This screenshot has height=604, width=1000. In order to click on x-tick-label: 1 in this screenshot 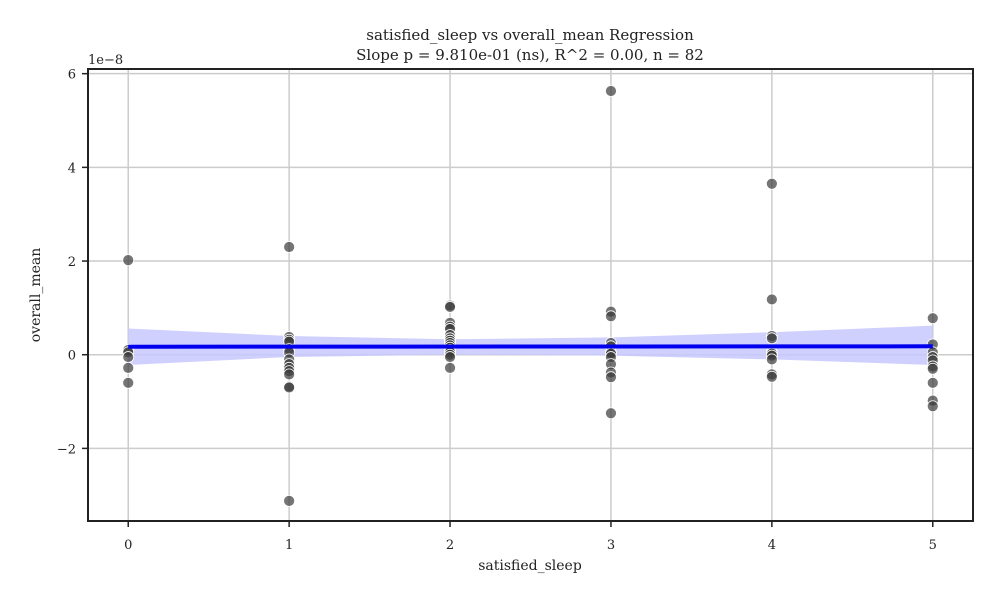, I will do `click(289, 545)`.